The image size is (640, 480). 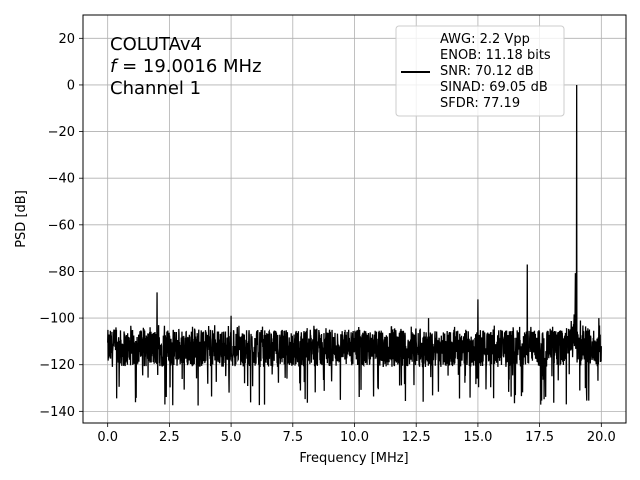 I want to click on legend-entry-awg: AWG: 2.2 Vpp, so click(x=485, y=39).